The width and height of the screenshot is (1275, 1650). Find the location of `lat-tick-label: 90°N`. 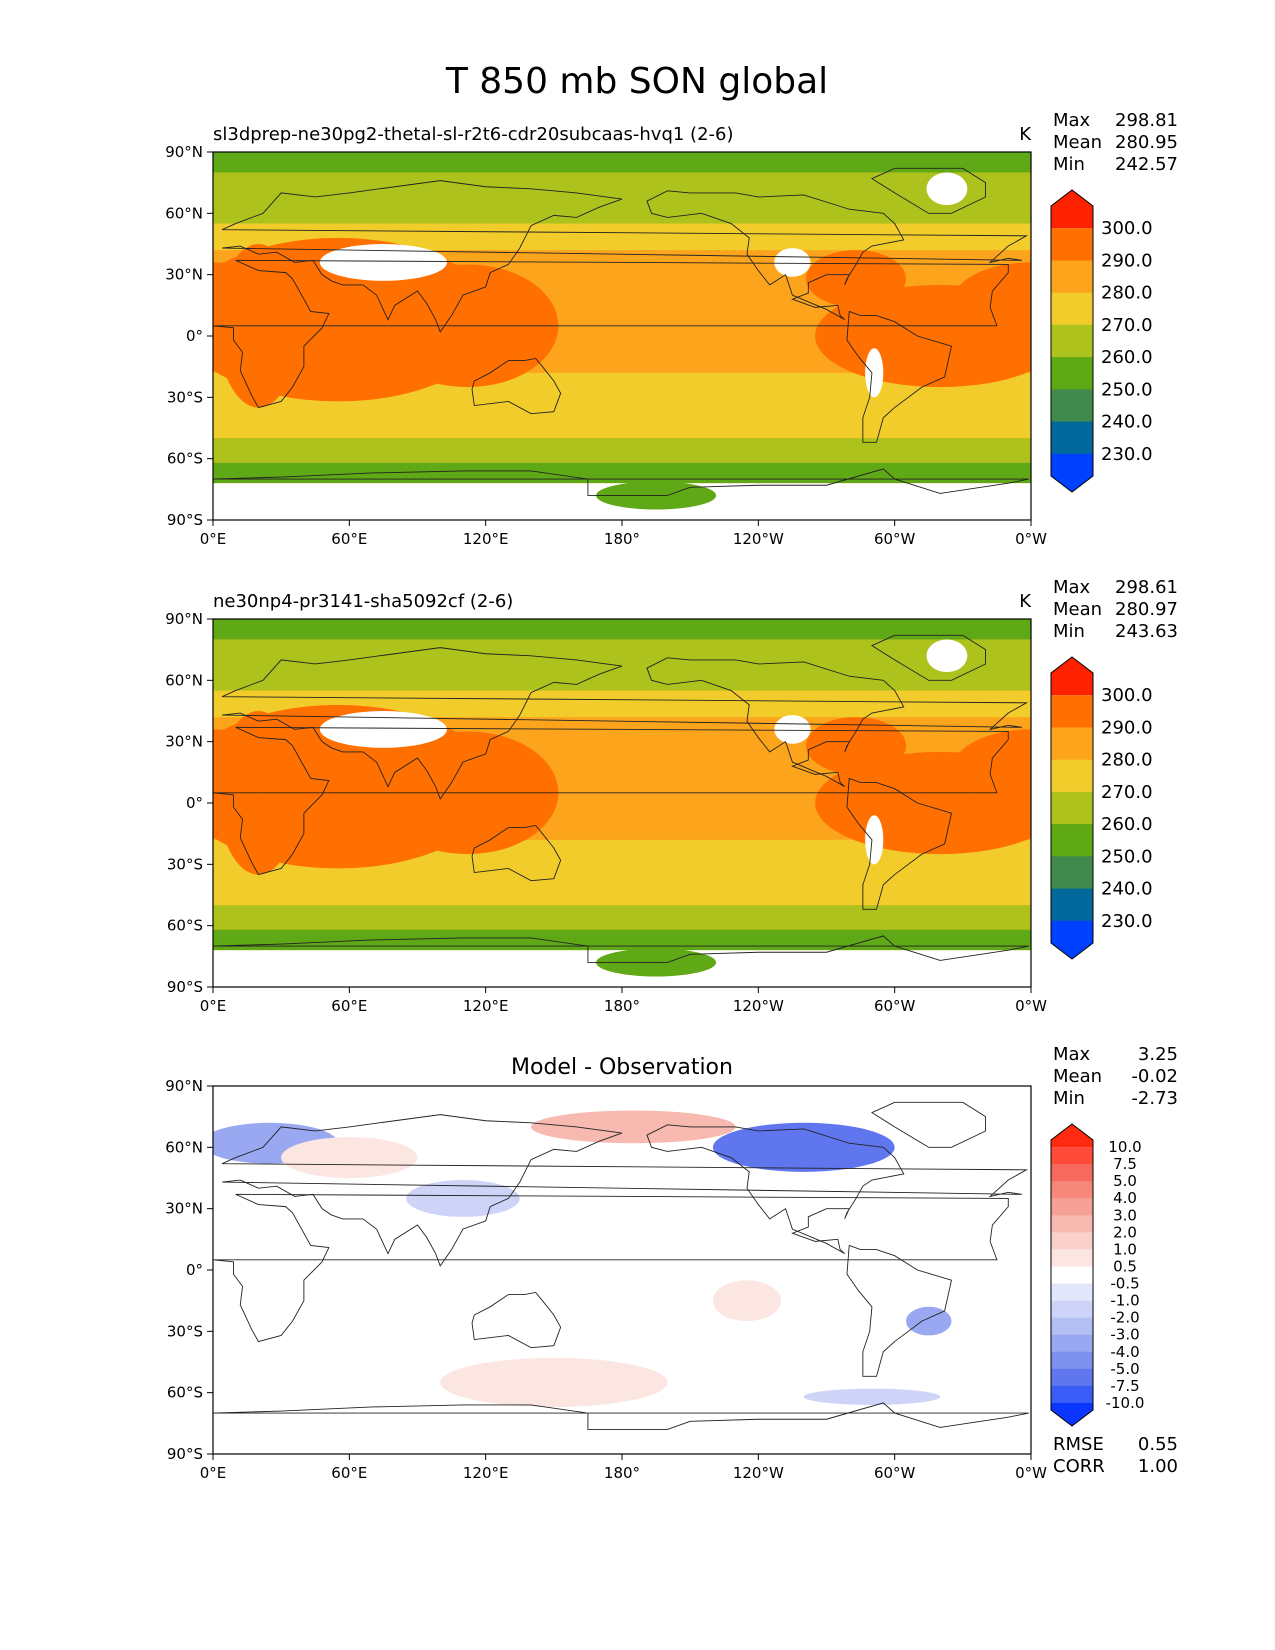

lat-tick-label: 90°N is located at coordinates (184, 1086).